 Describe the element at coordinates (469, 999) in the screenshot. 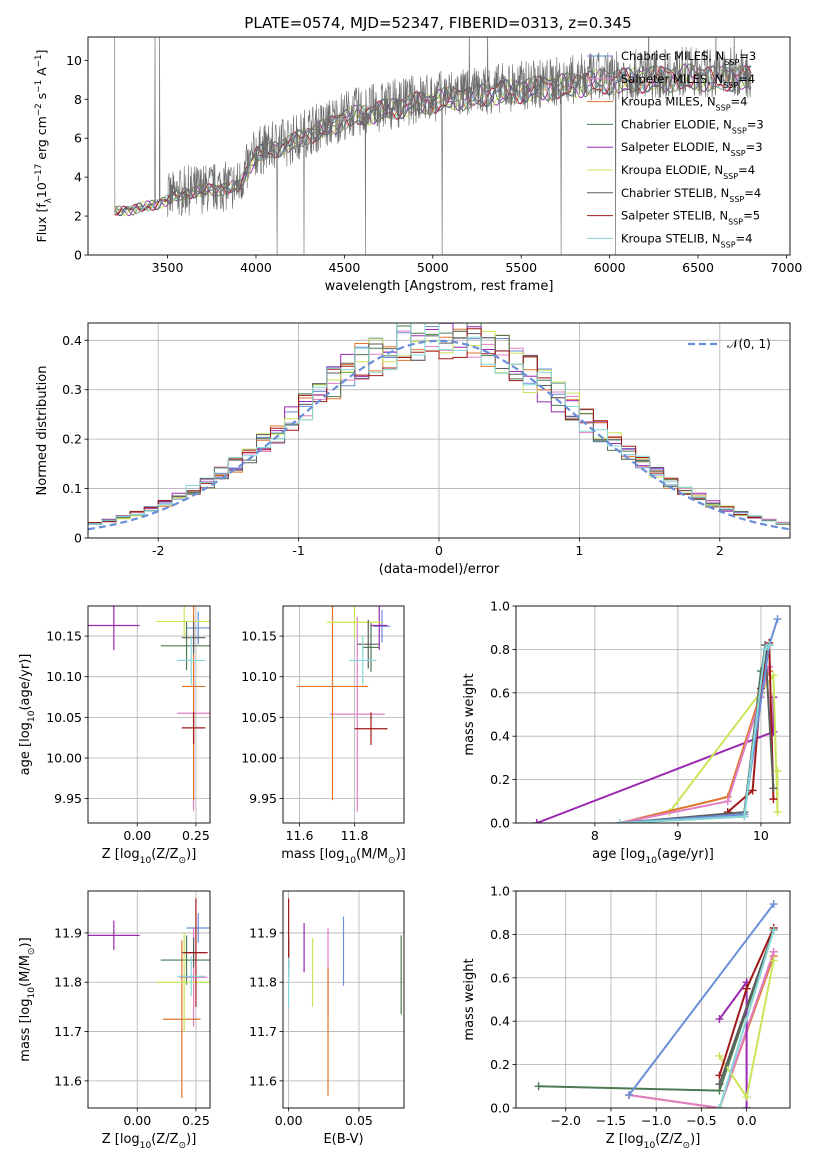

I see `y-axis-label: mass weight` at that location.